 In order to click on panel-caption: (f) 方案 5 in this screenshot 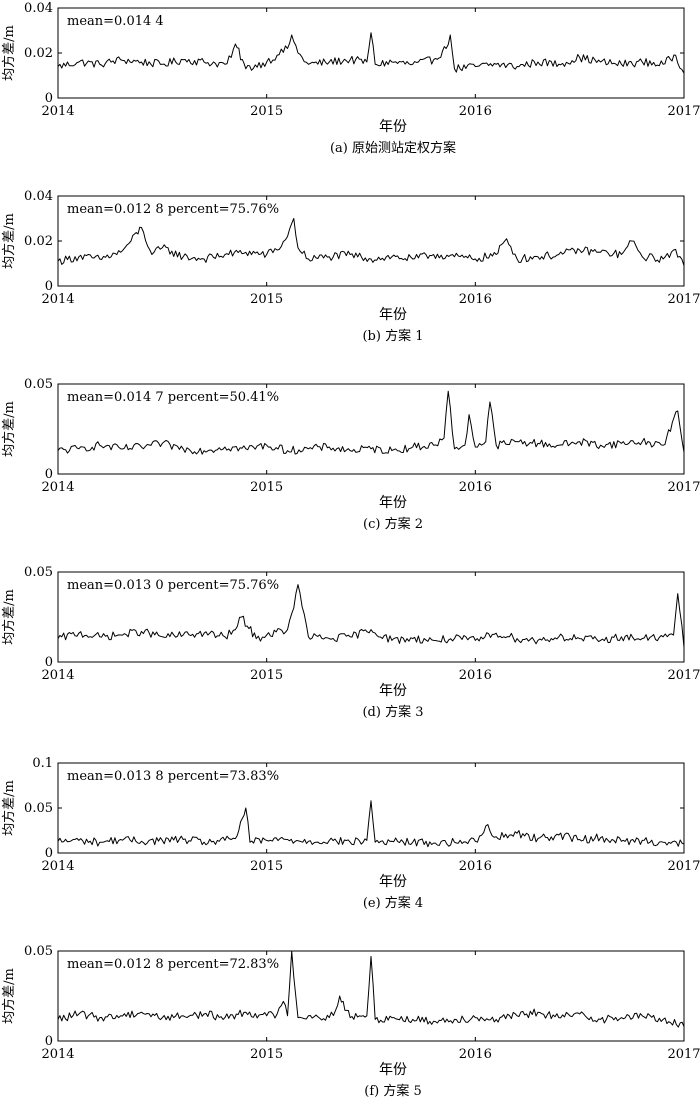, I will do `click(393, 1091)`.